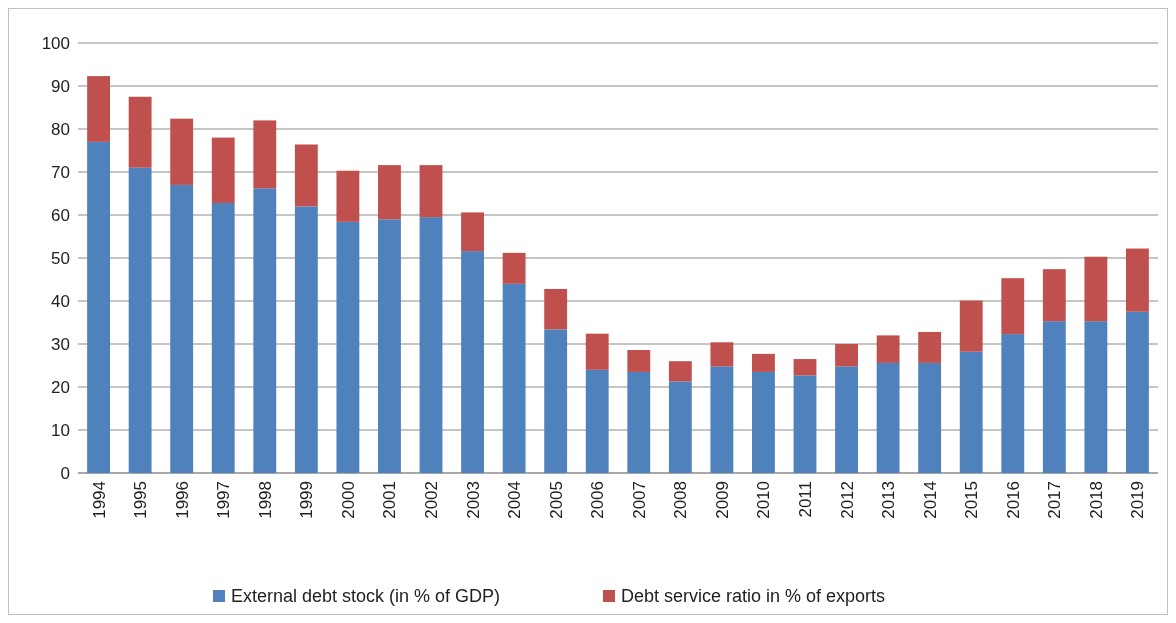  I want to click on x-tick-label: 2009, so click(722, 500).